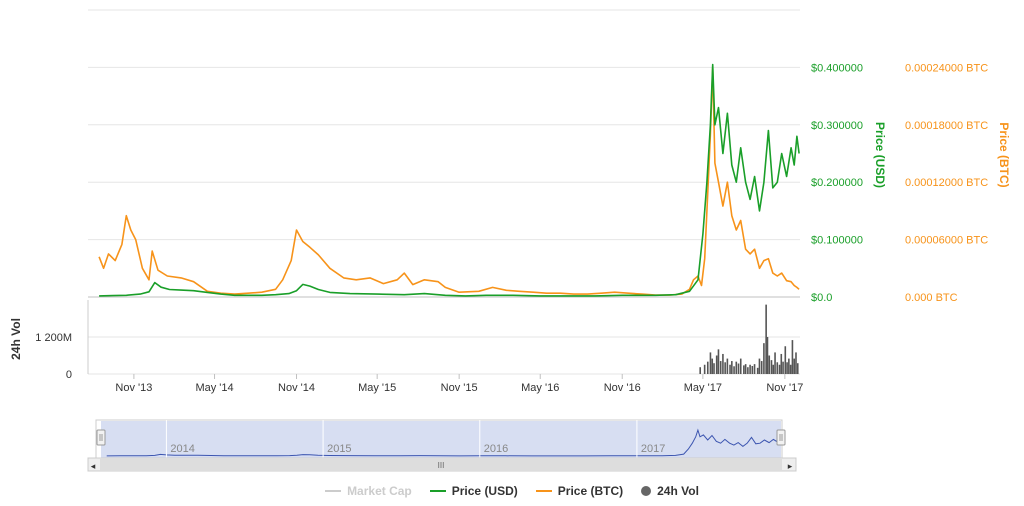 This screenshot has width=1024, height=506. Describe the element at coordinates (781, 437) in the screenshot. I see `navigator-right-handle` at that location.